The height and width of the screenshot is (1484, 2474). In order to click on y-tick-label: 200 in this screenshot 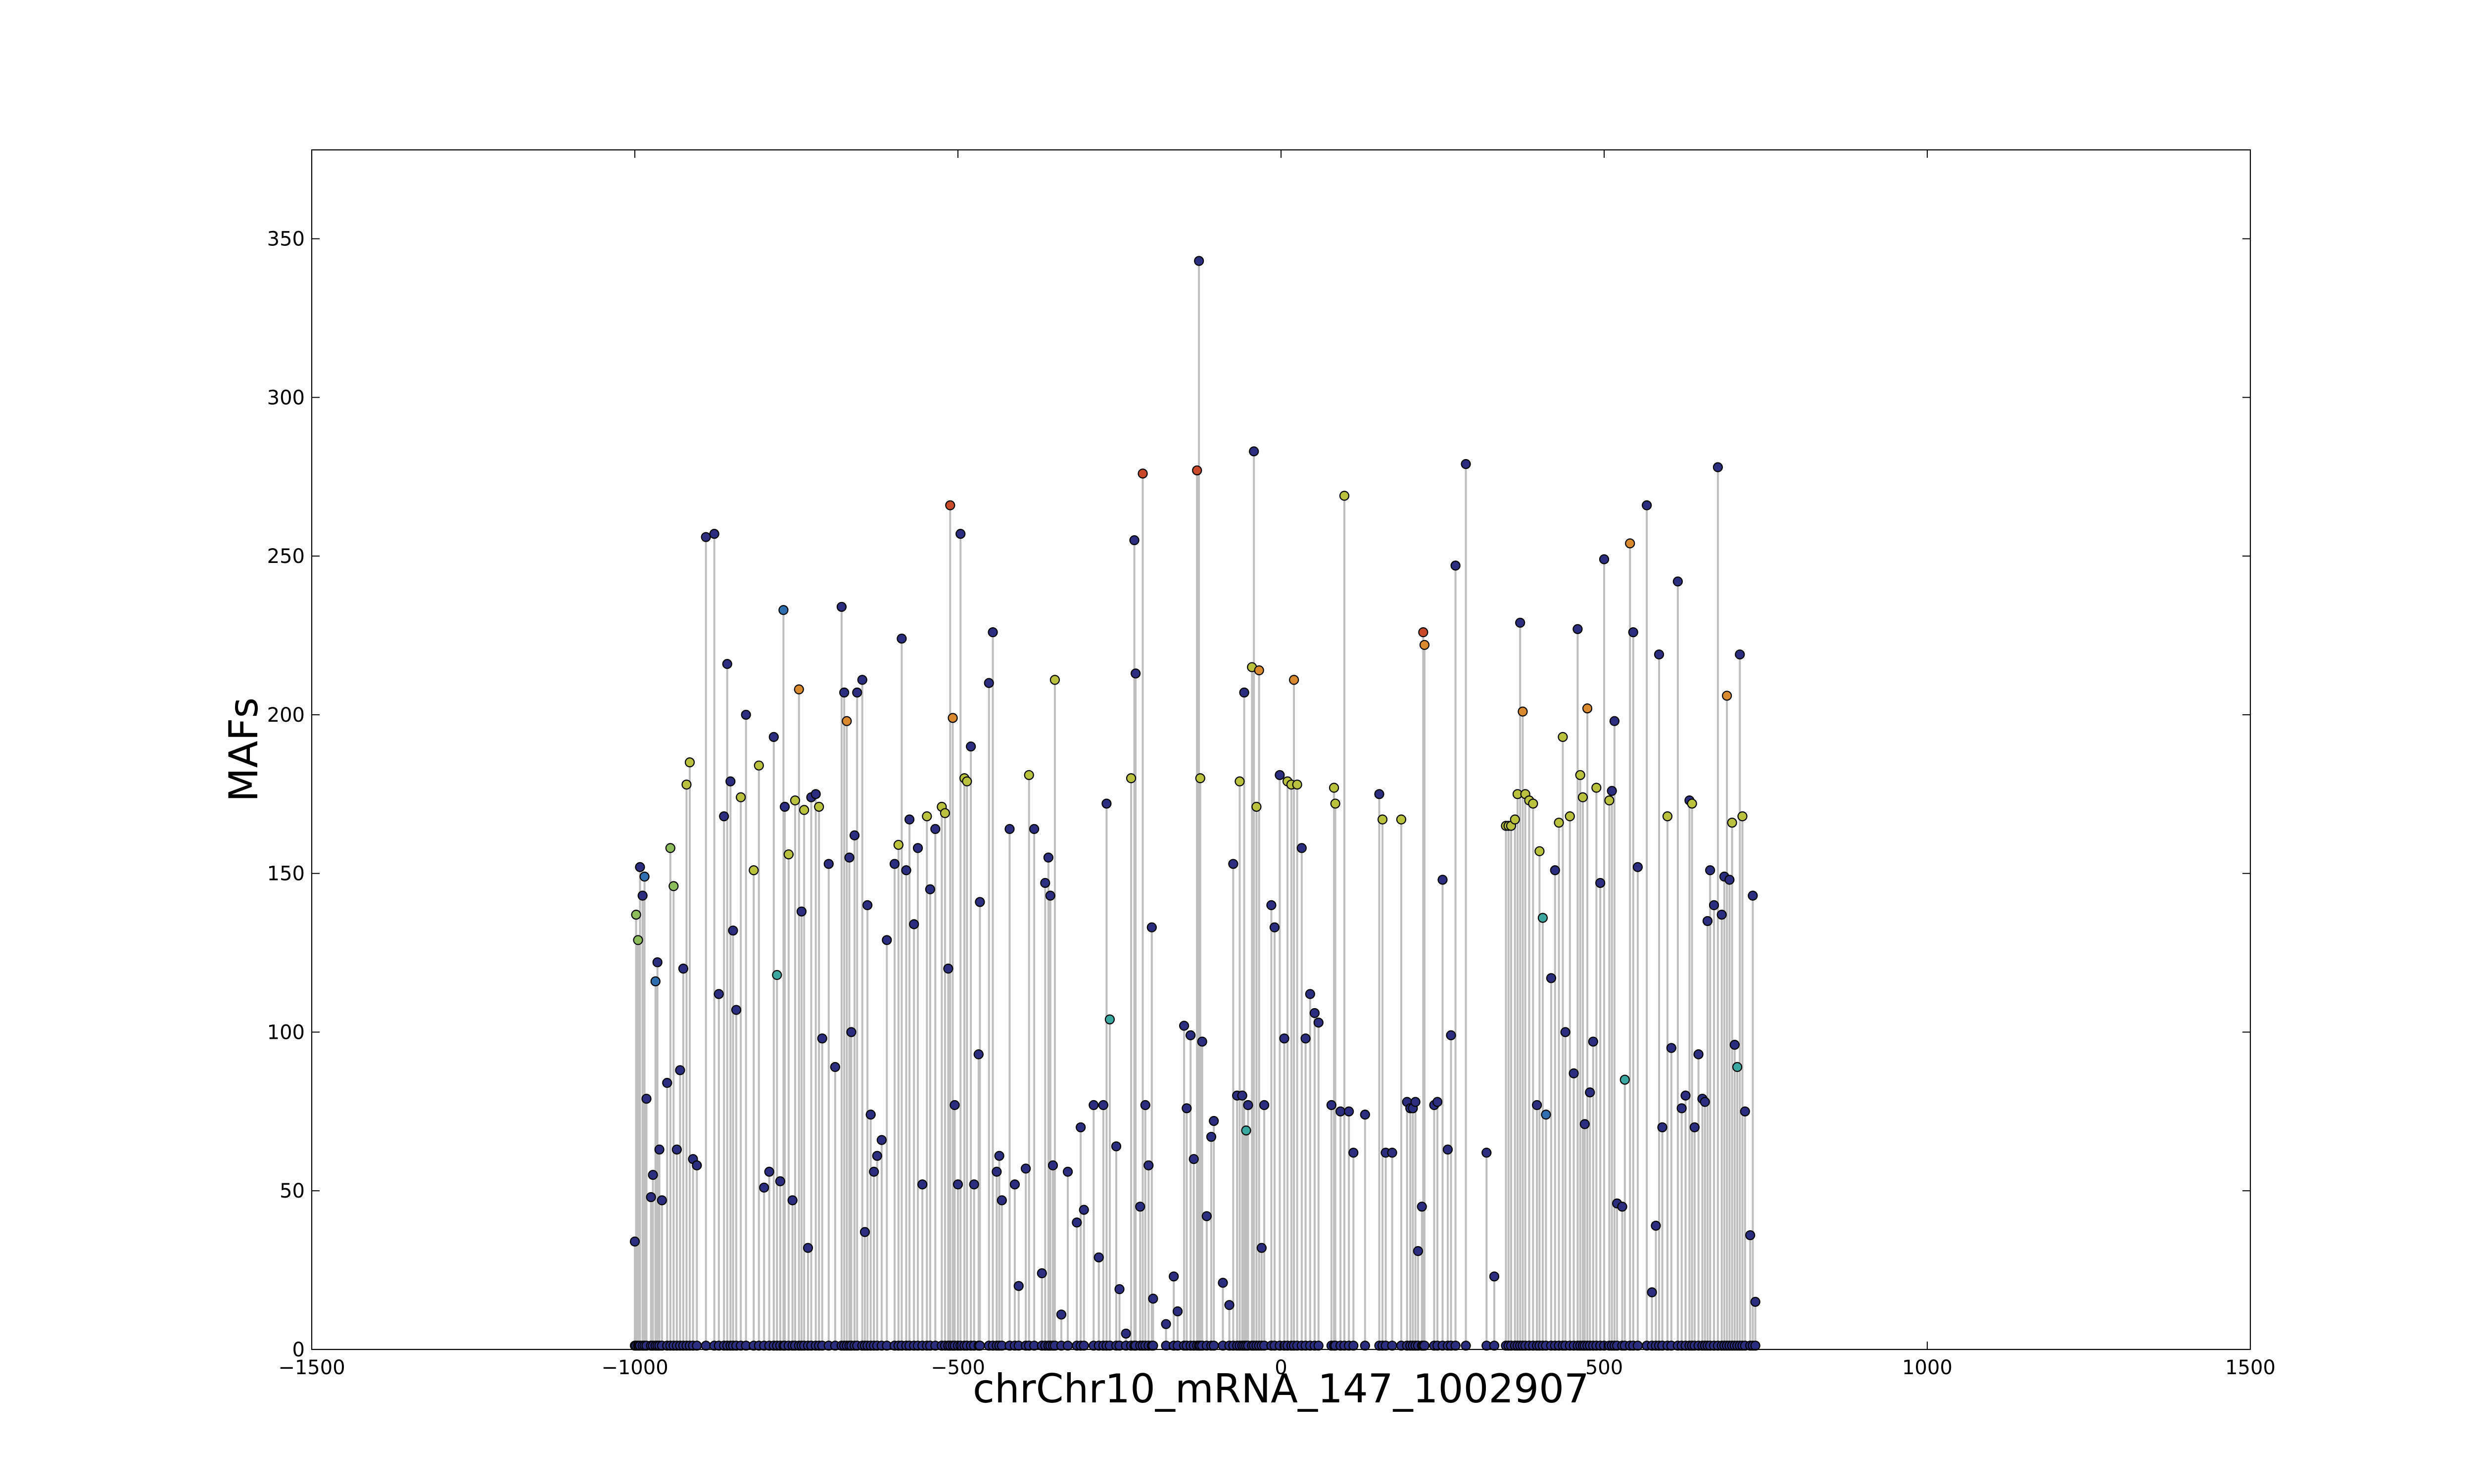, I will do `click(286, 715)`.